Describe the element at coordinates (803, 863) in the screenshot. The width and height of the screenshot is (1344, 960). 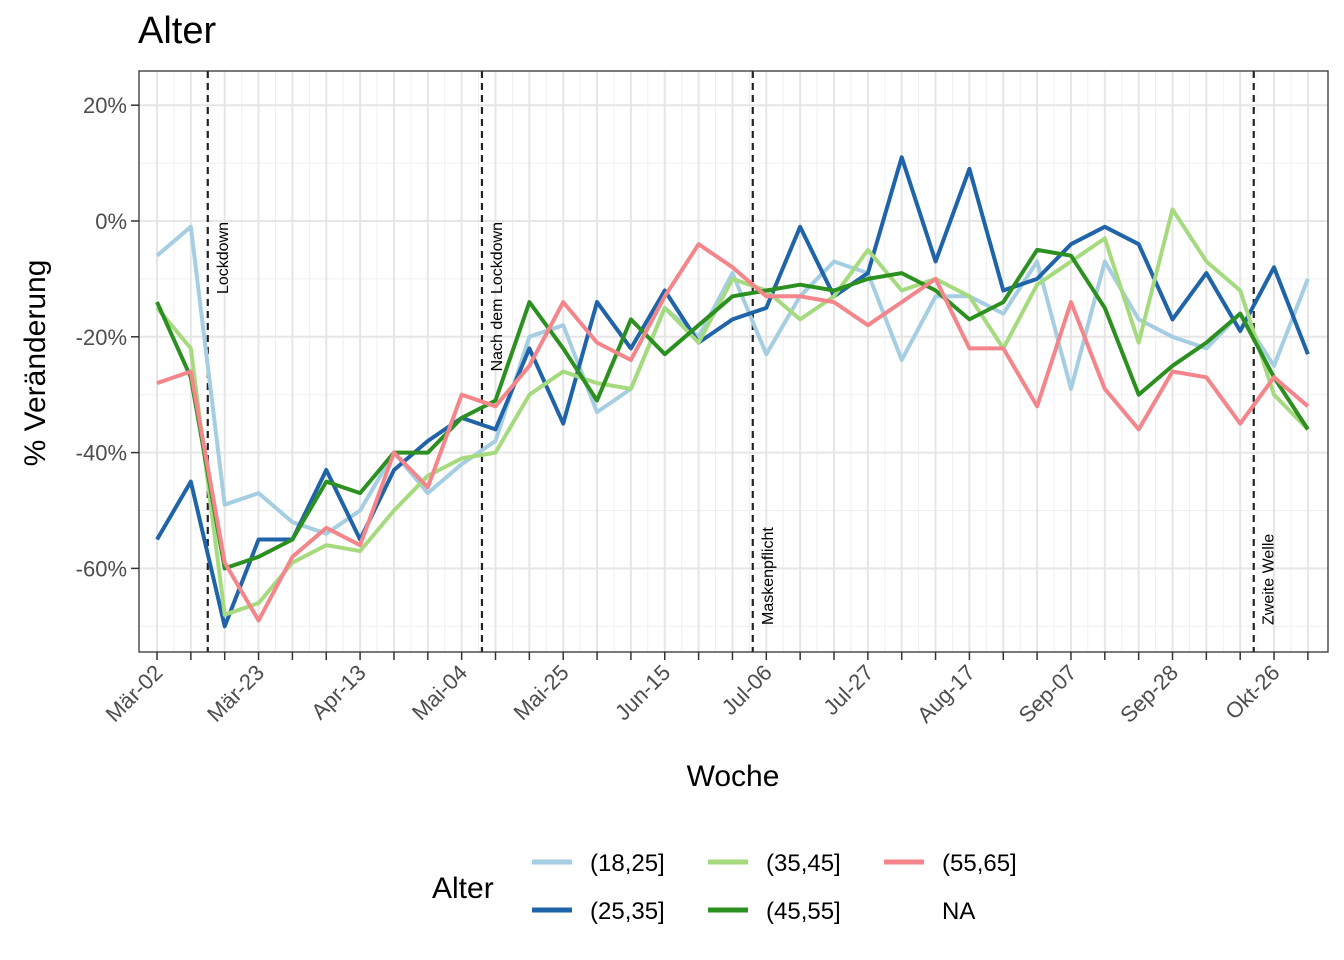
I see `legend-label: (35,45]` at that location.